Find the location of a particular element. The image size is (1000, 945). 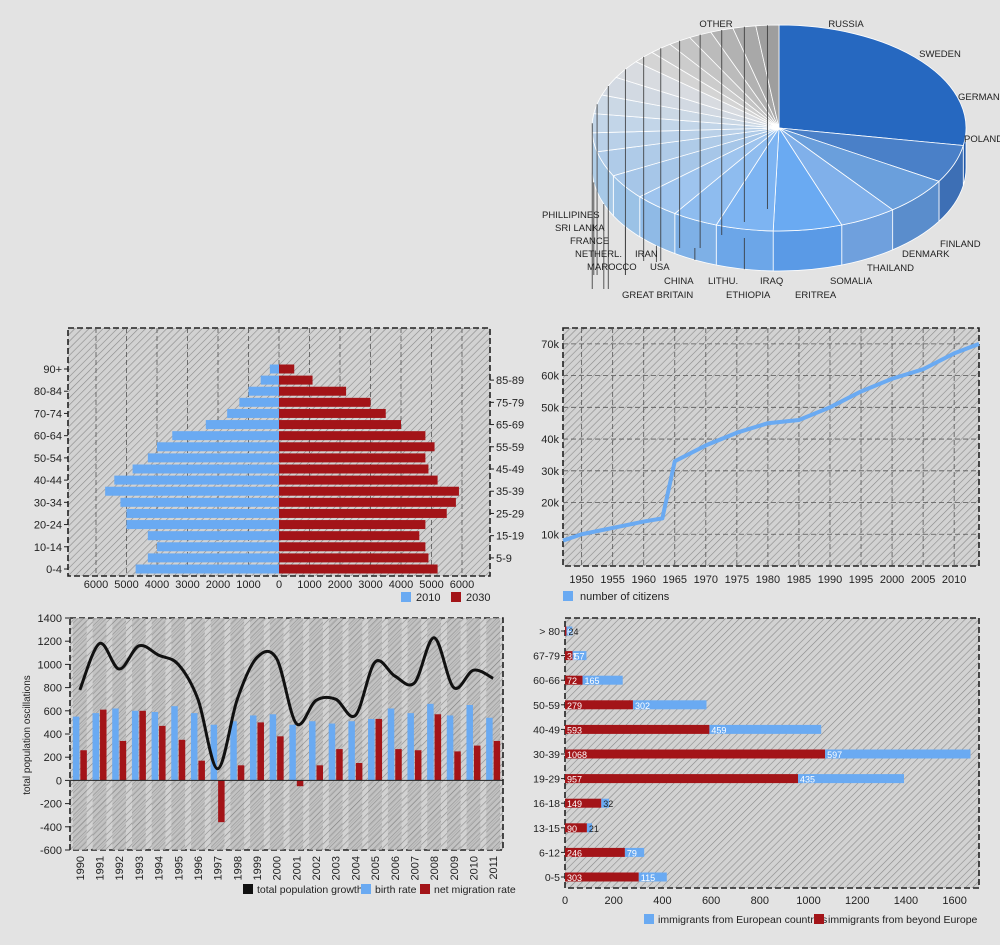

immigrants-age-label: 30-39 is located at coordinates (546, 755).